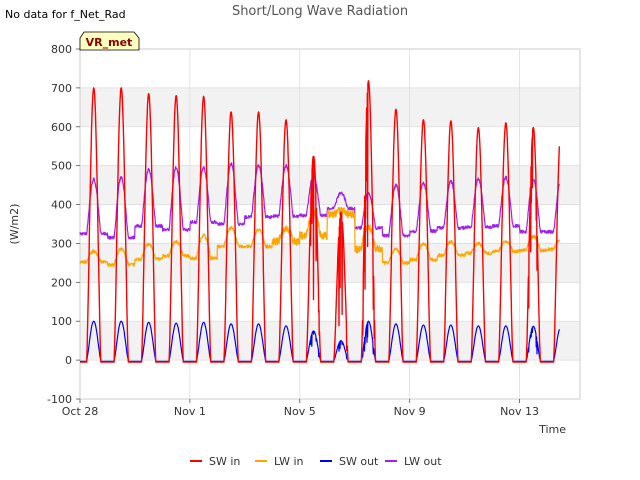 Image resolution: width=640 pixels, height=480 pixels. I want to click on y-tick-label: -100, so click(59, 399).